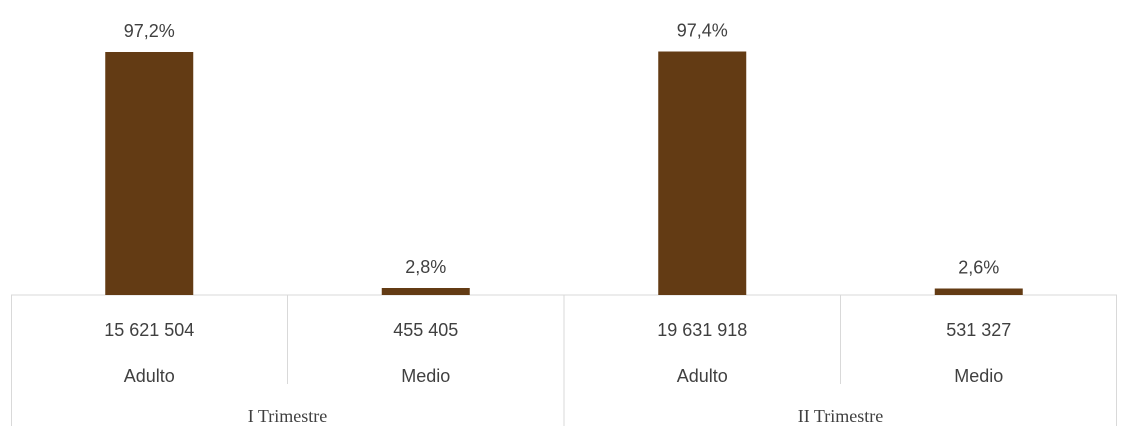  What do you see at coordinates (702, 31) in the screenshot?
I see `data-label-2-1: 97,4%` at bounding box center [702, 31].